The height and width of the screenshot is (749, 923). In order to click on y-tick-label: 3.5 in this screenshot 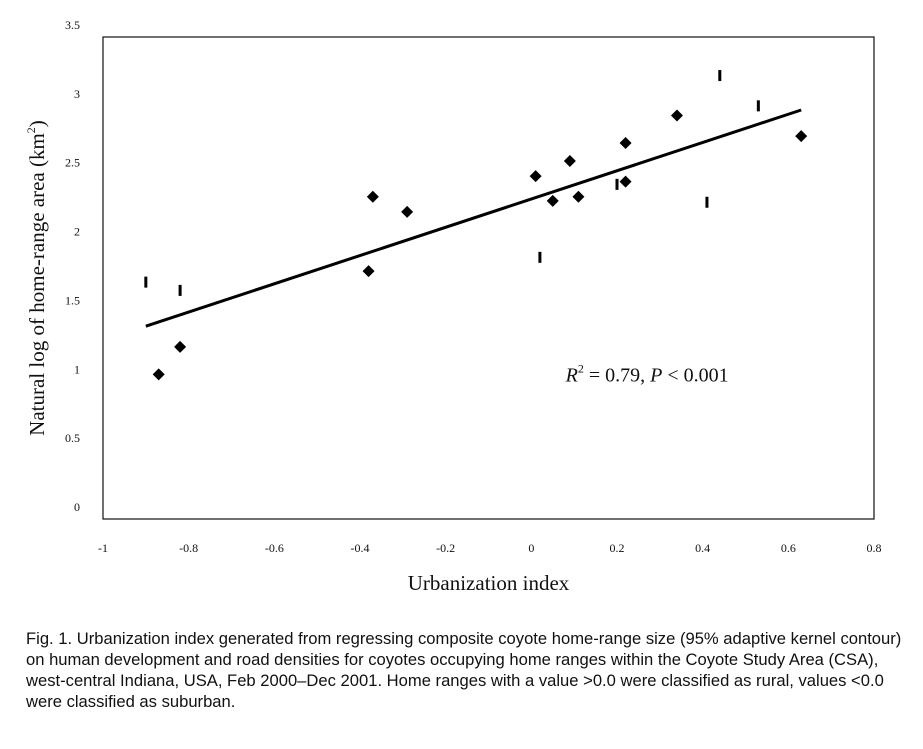, I will do `click(72, 25)`.